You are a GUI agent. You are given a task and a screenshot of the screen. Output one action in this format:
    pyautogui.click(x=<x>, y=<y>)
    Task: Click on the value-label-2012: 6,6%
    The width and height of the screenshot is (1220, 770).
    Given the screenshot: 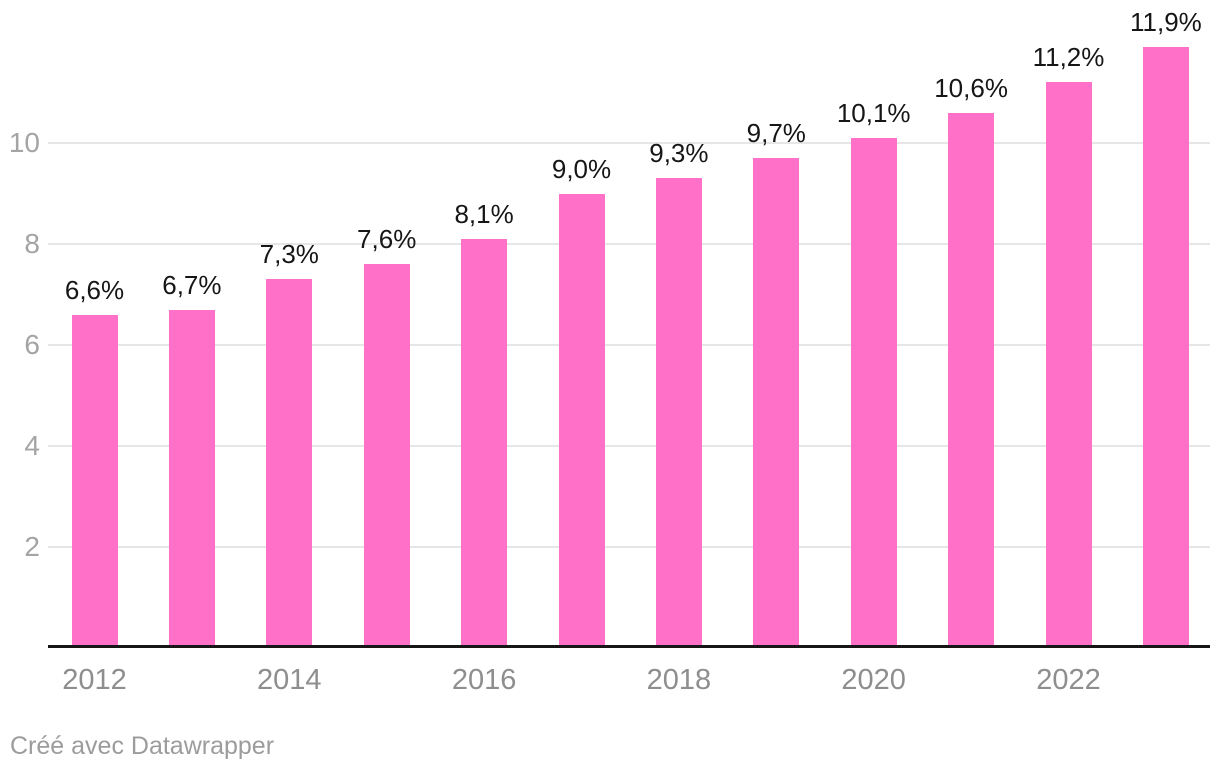 What is the action you would take?
    pyautogui.click(x=94, y=289)
    